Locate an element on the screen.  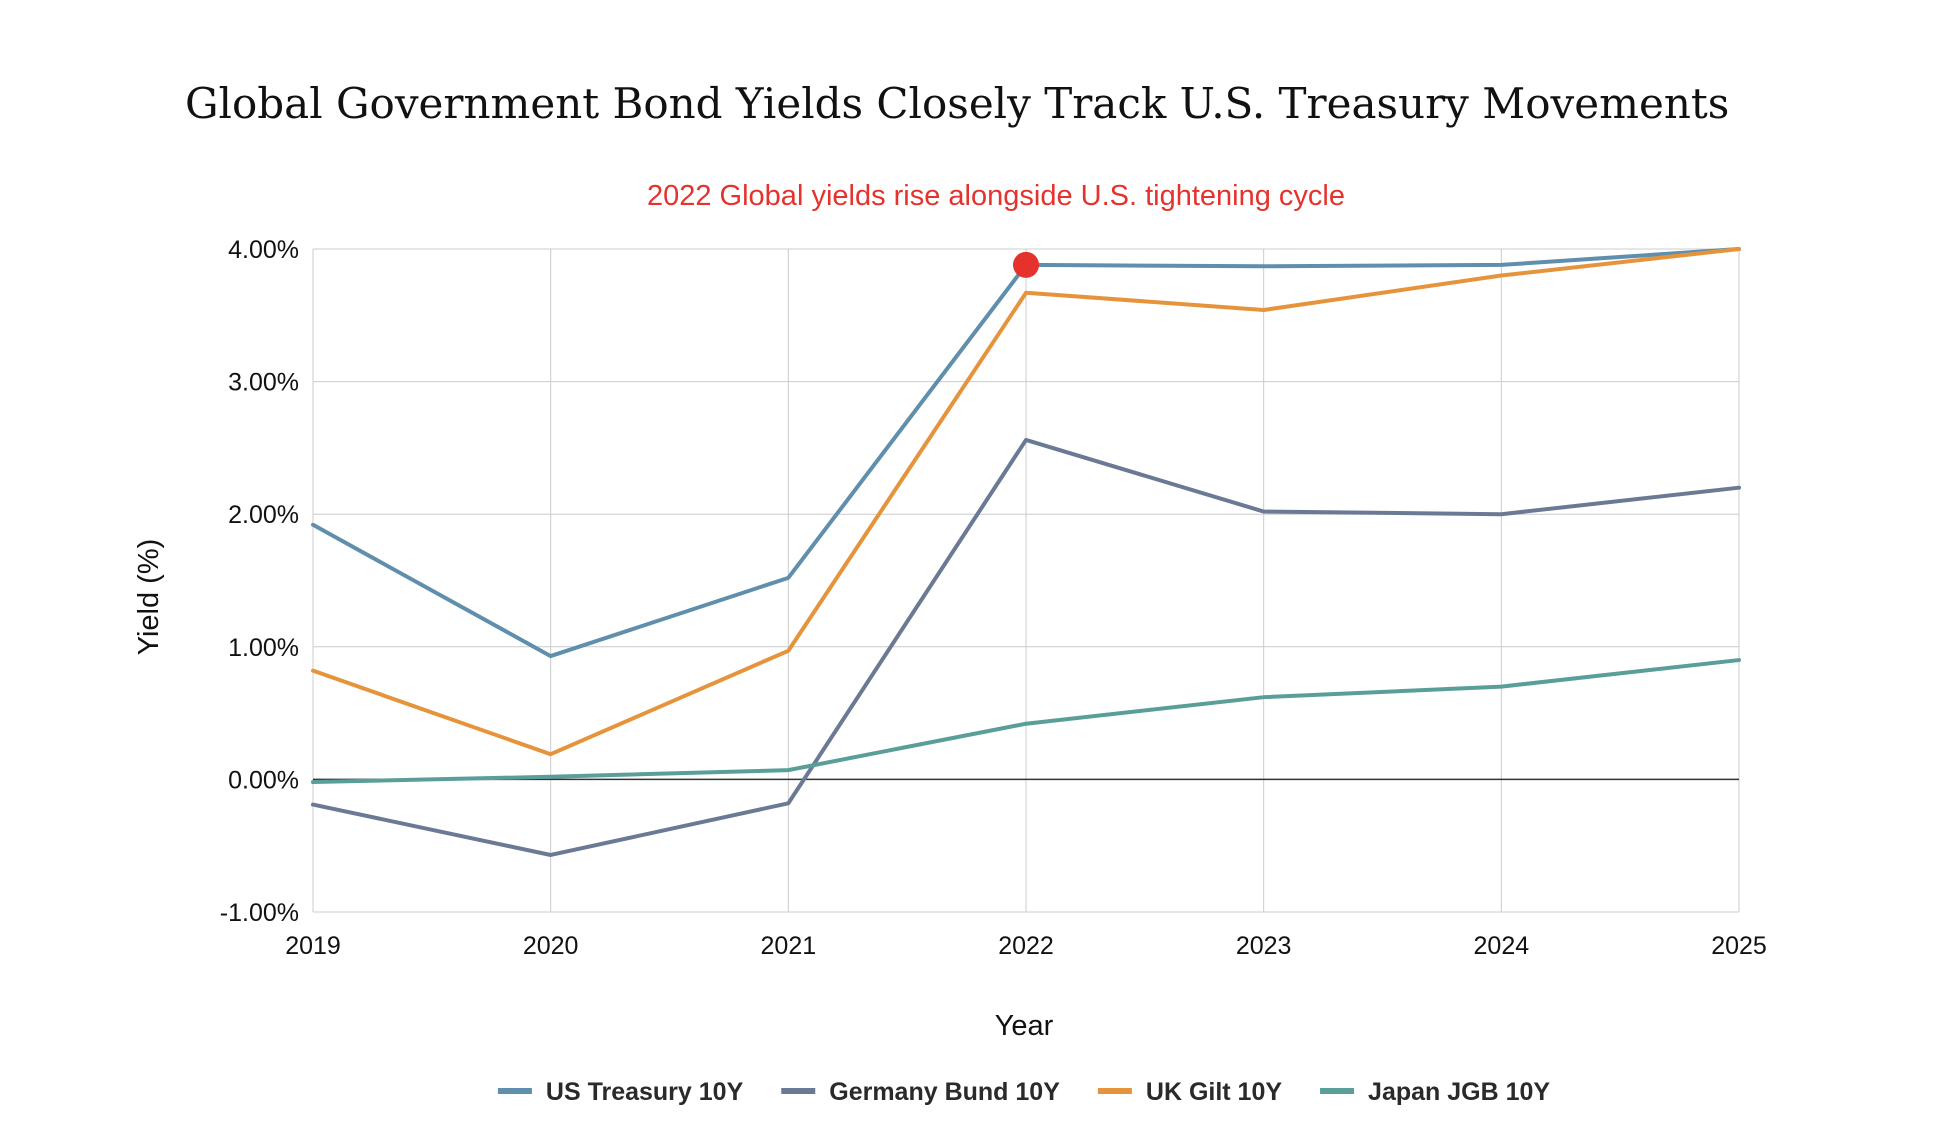
y-axis-ticks: -1.00% 0.00% 1.00% 2.00% 3.00% 4.00% is located at coordinates (259, 581).